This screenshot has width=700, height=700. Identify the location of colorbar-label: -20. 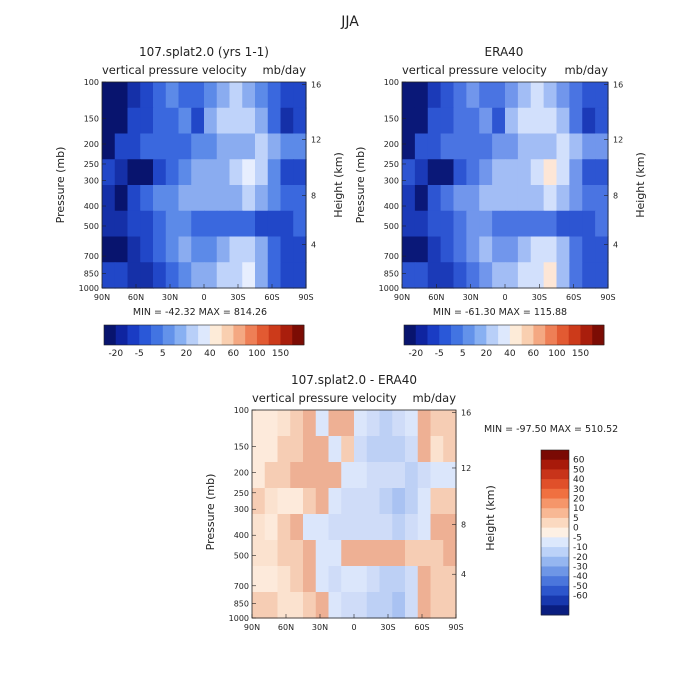
(580, 558).